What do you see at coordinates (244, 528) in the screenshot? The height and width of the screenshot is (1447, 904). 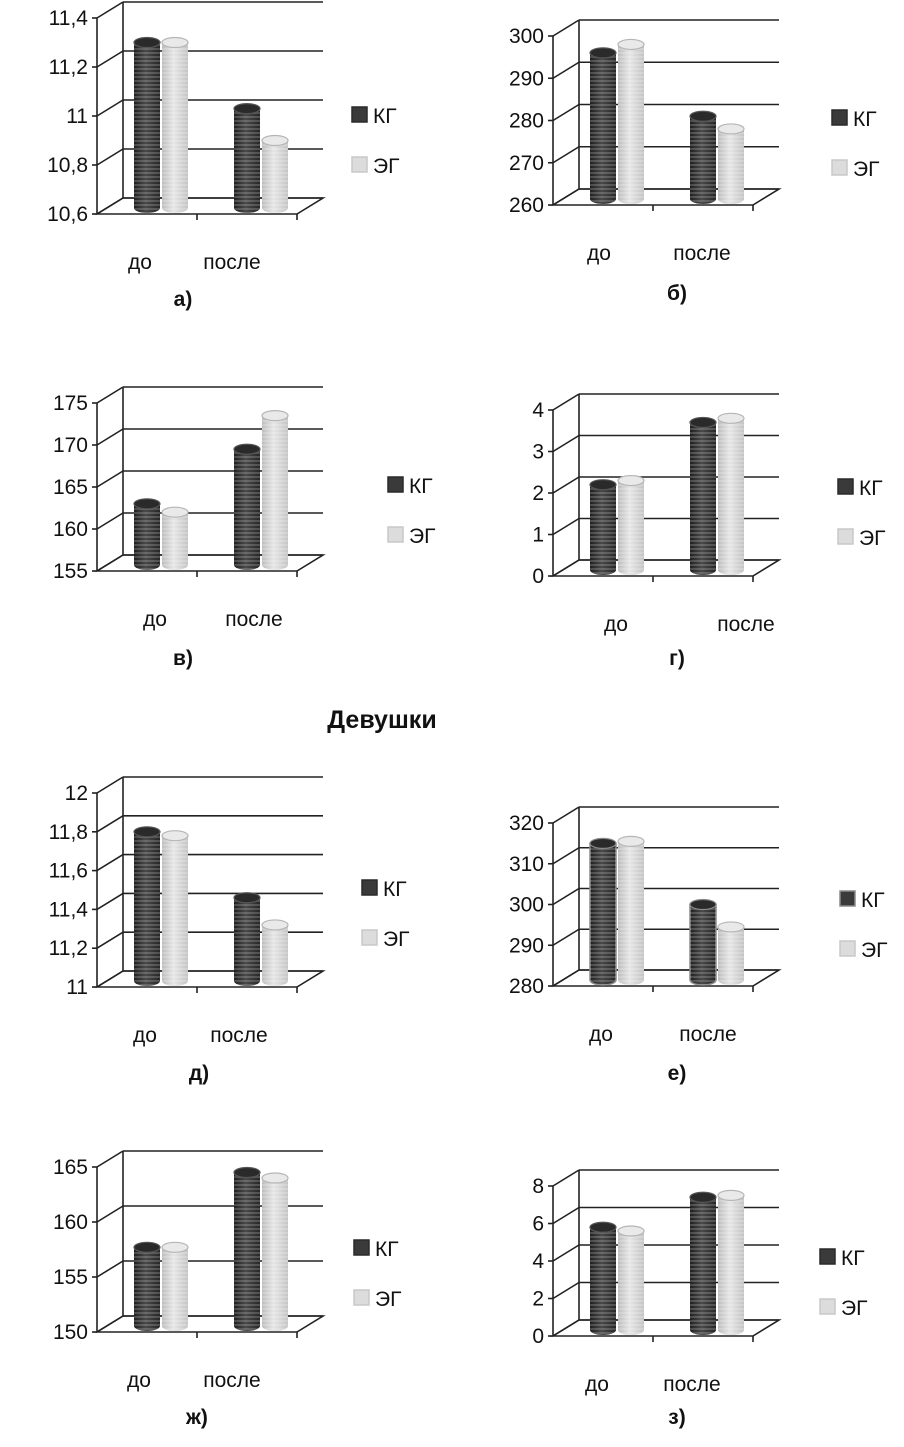 I see `chart-v: 155 160 165 170 175 до после КГ ЭГ в)` at bounding box center [244, 528].